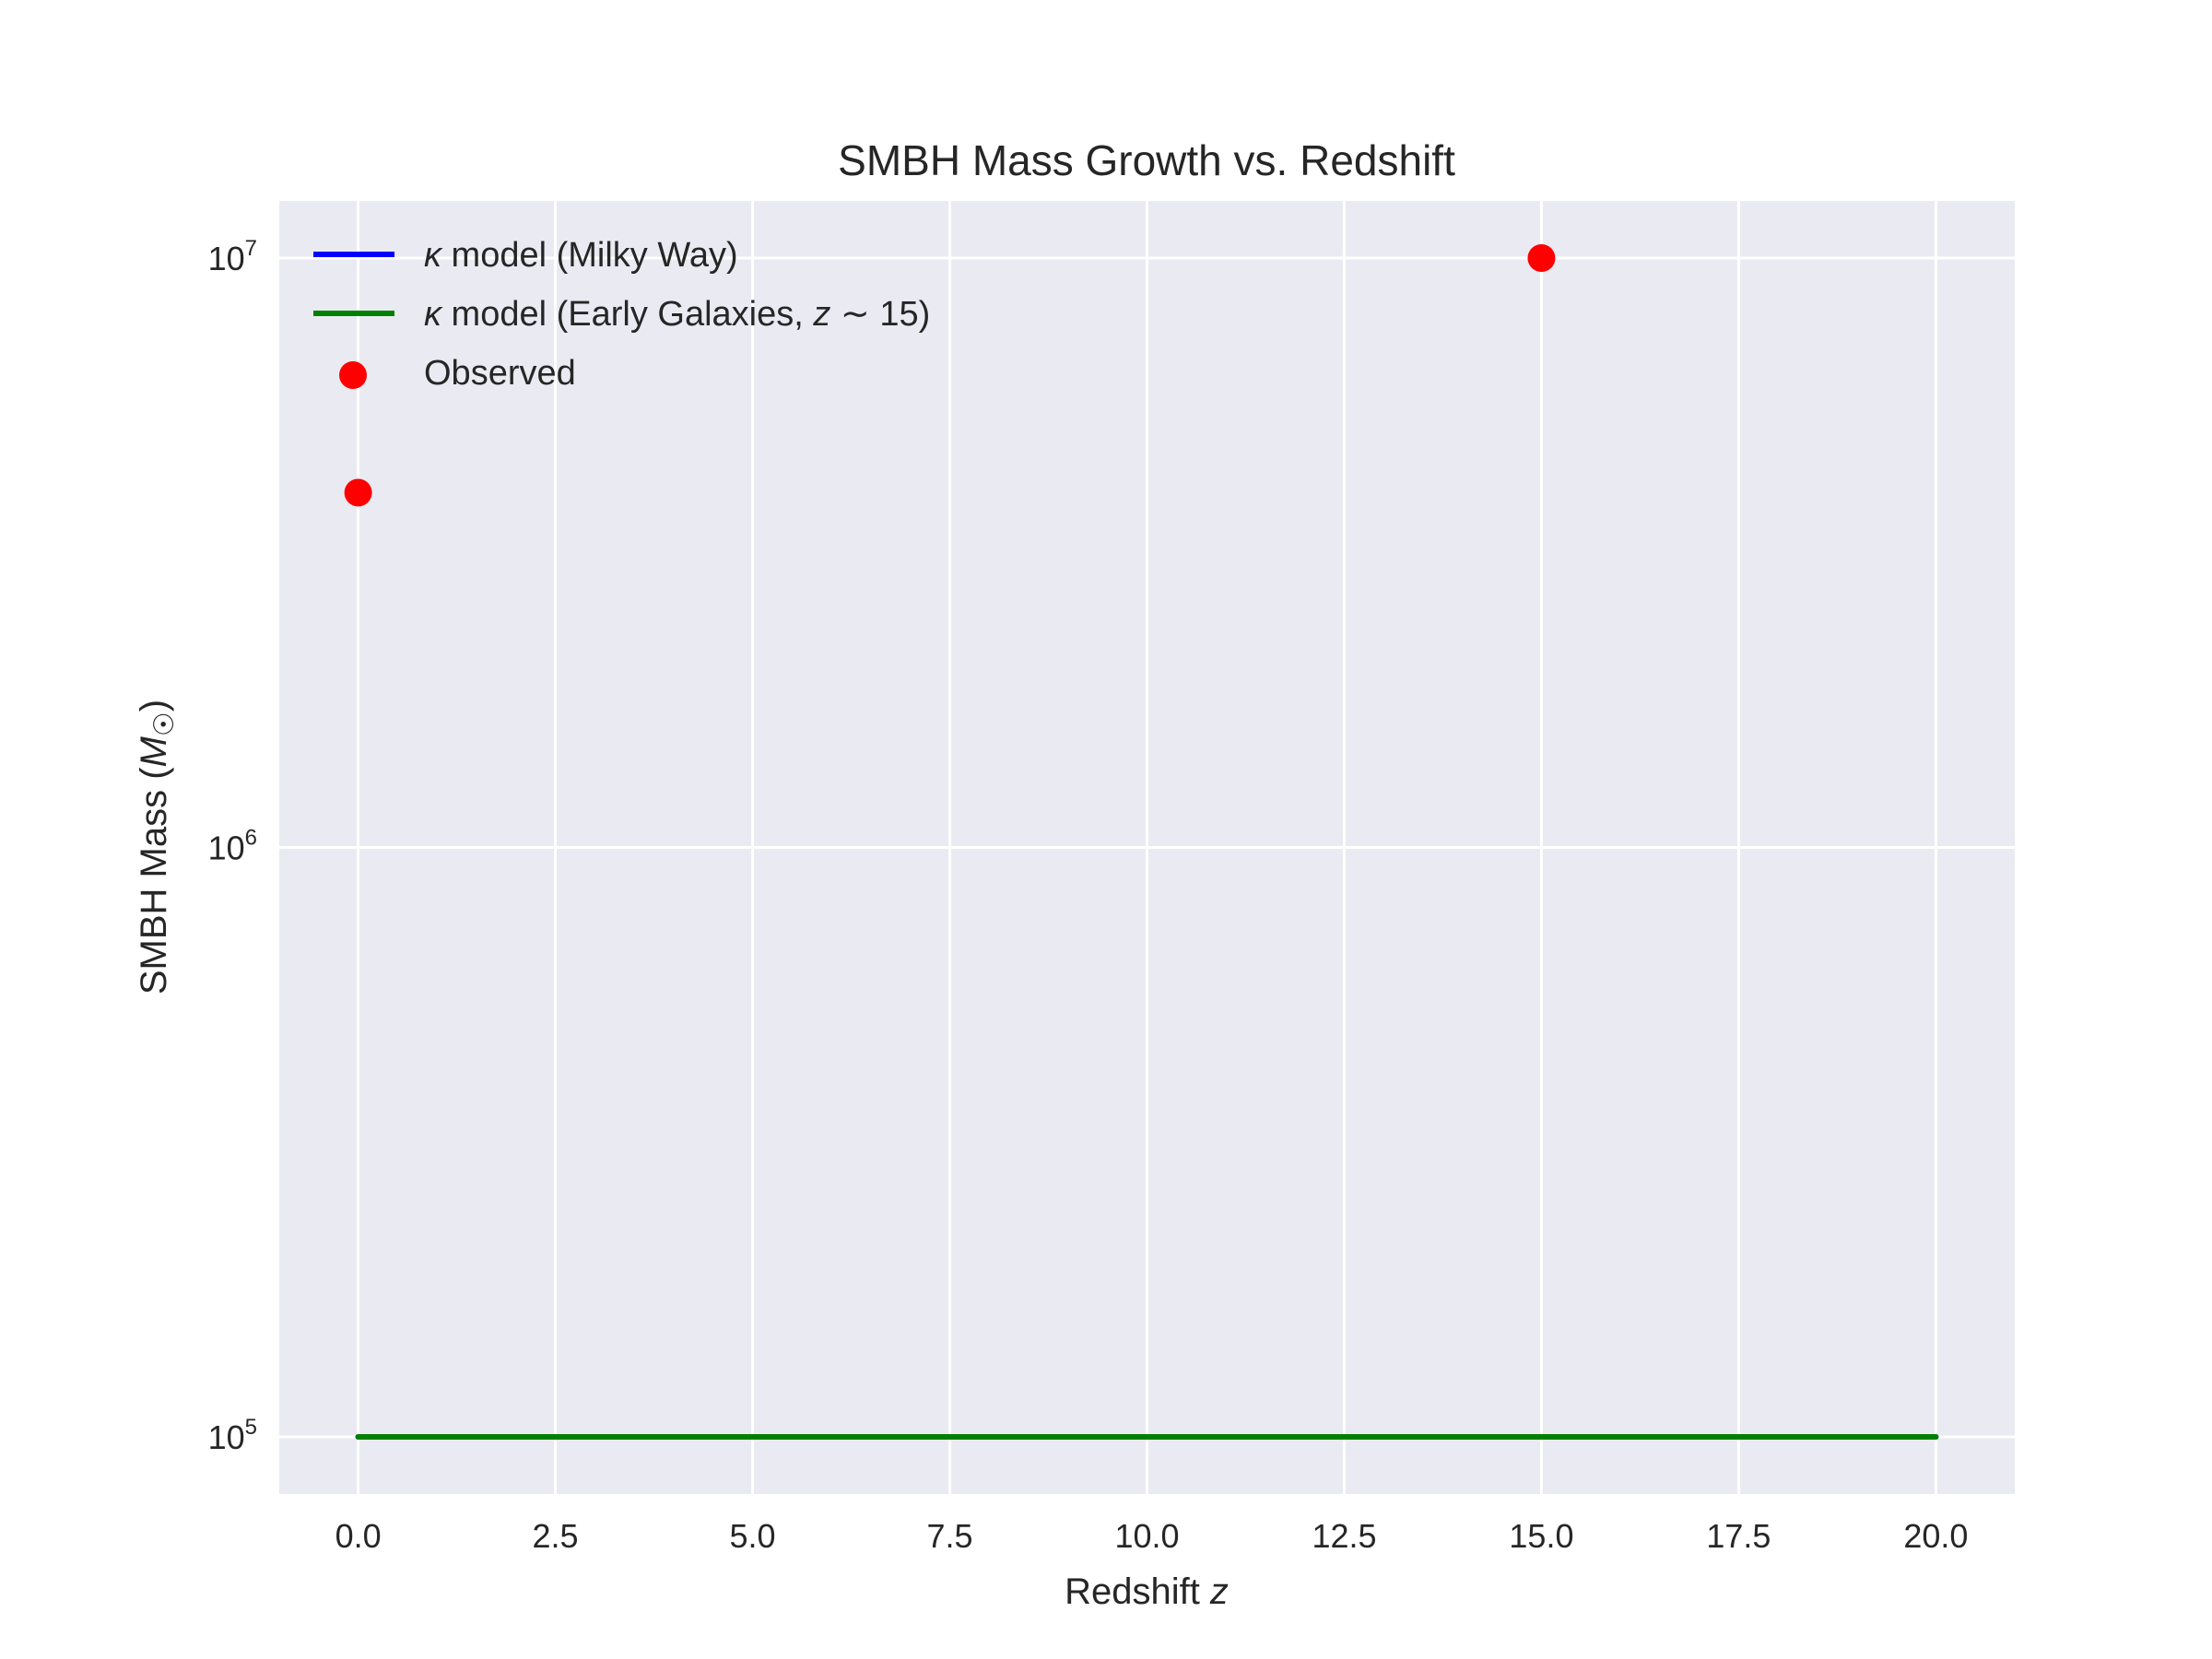  Describe the element at coordinates (157, 847) in the screenshot. I see `y-axis-label: SMBH Mass (M☉)` at that location.